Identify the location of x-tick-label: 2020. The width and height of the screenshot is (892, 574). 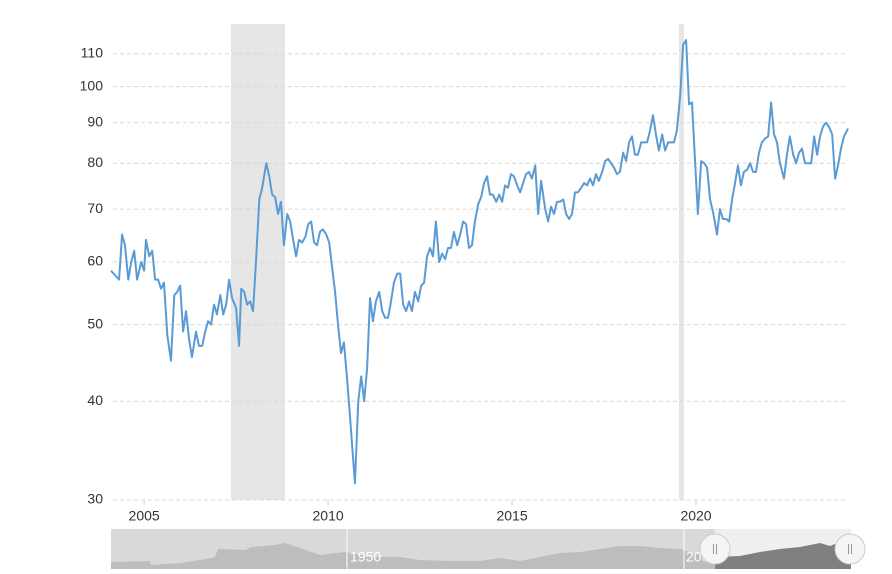
(695, 516).